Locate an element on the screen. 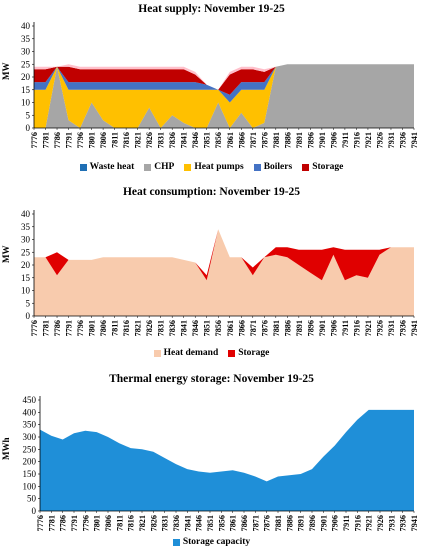  x-tick-label: 7831 is located at coordinates (161, 140).